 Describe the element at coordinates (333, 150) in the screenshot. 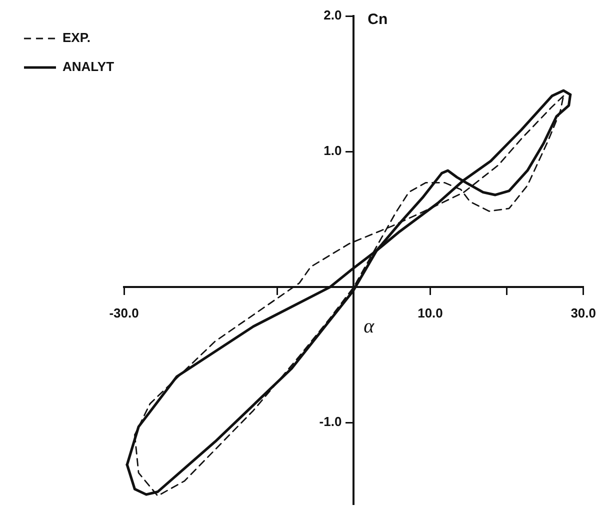

I see `y-tick-label: 1.0` at that location.